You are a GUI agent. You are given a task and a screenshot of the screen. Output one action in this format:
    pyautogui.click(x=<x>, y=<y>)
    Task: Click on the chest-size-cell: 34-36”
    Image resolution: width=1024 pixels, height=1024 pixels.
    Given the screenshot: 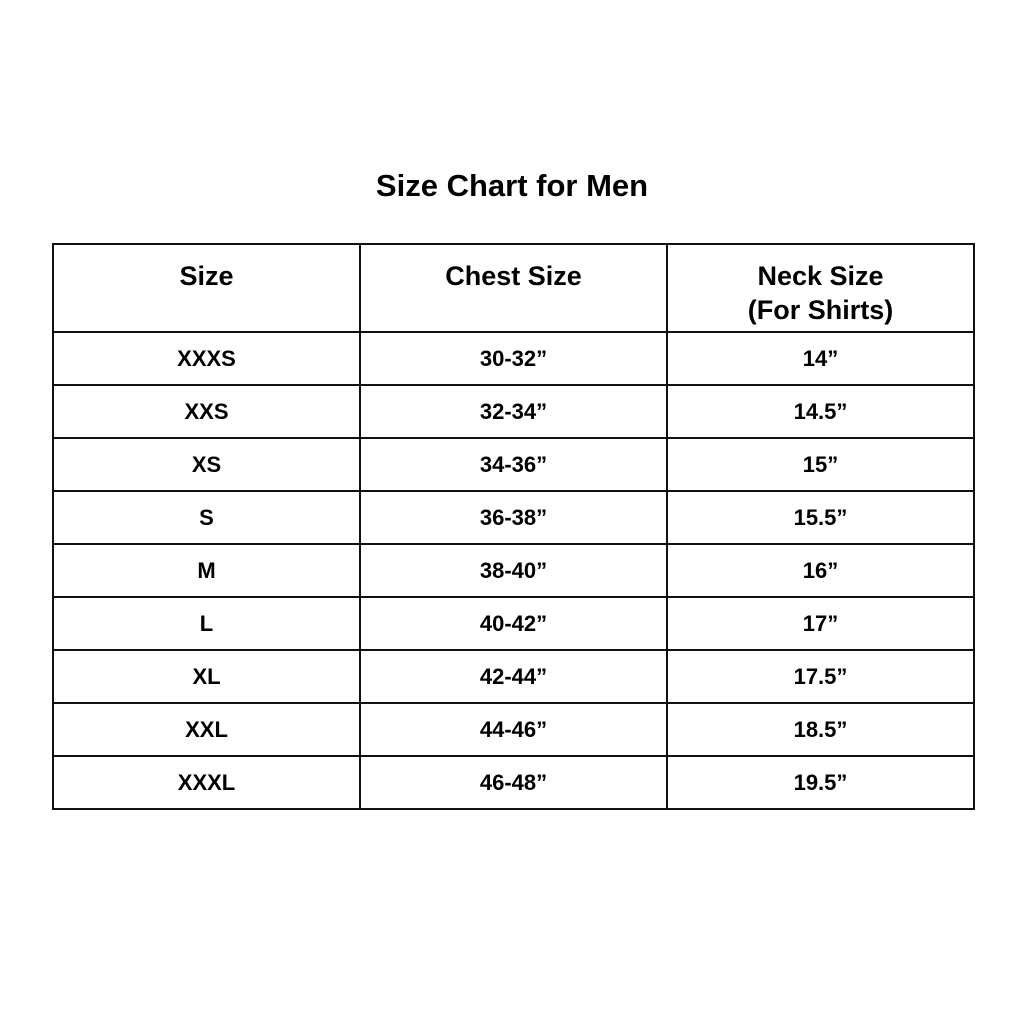 What is the action you would take?
    pyautogui.click(x=513, y=464)
    